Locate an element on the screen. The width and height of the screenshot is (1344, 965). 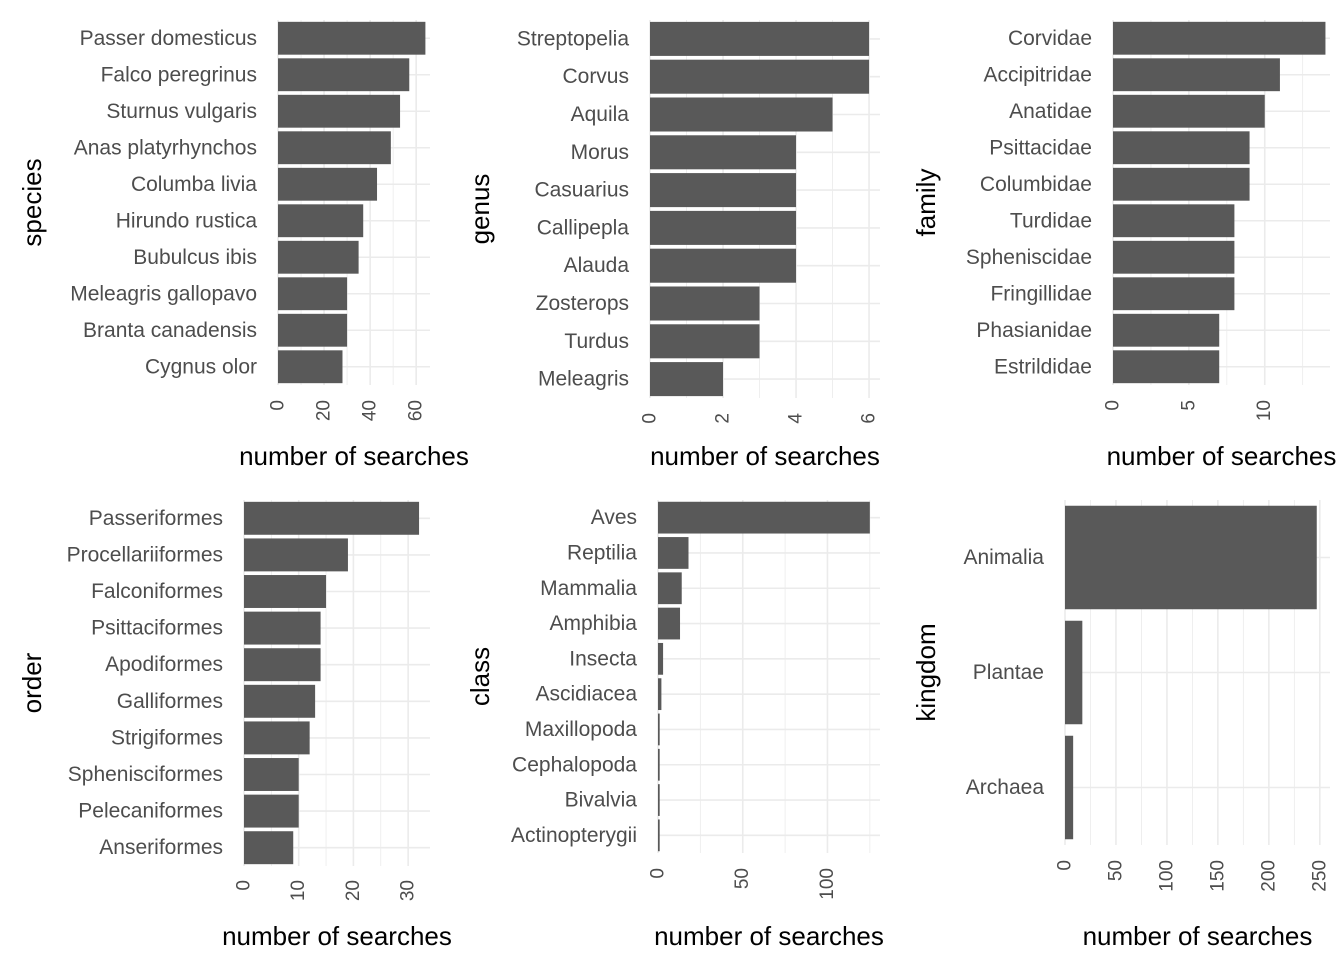
category-label: Galliformes is located at coordinates (170, 701).